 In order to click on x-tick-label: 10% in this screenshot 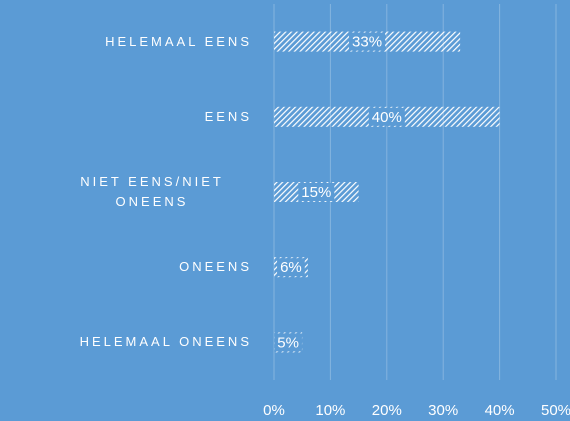, I will do `click(330, 410)`.